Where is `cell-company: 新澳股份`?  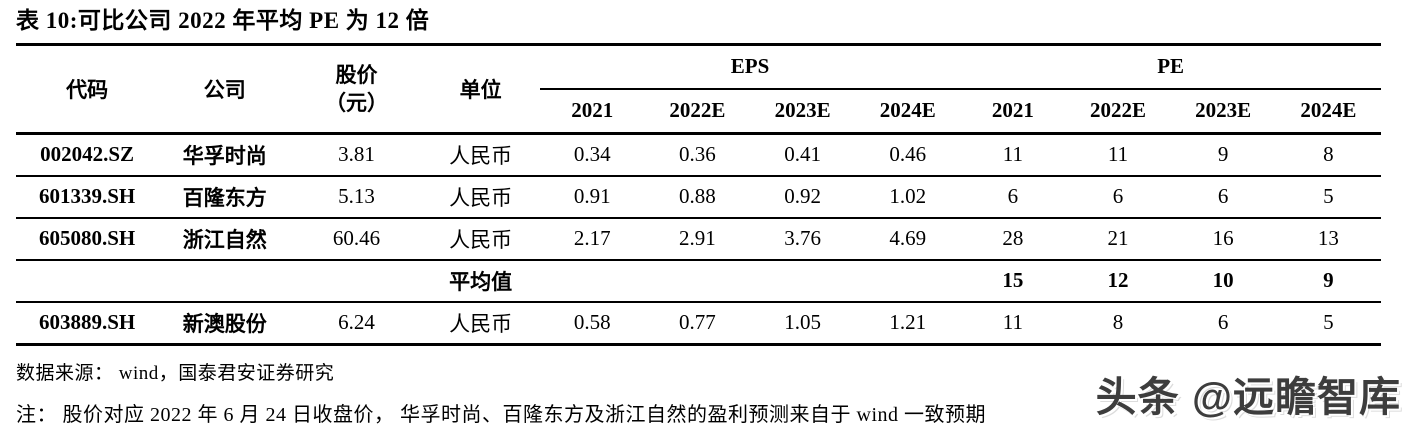 cell-company: 新澳股份 is located at coordinates (225, 323).